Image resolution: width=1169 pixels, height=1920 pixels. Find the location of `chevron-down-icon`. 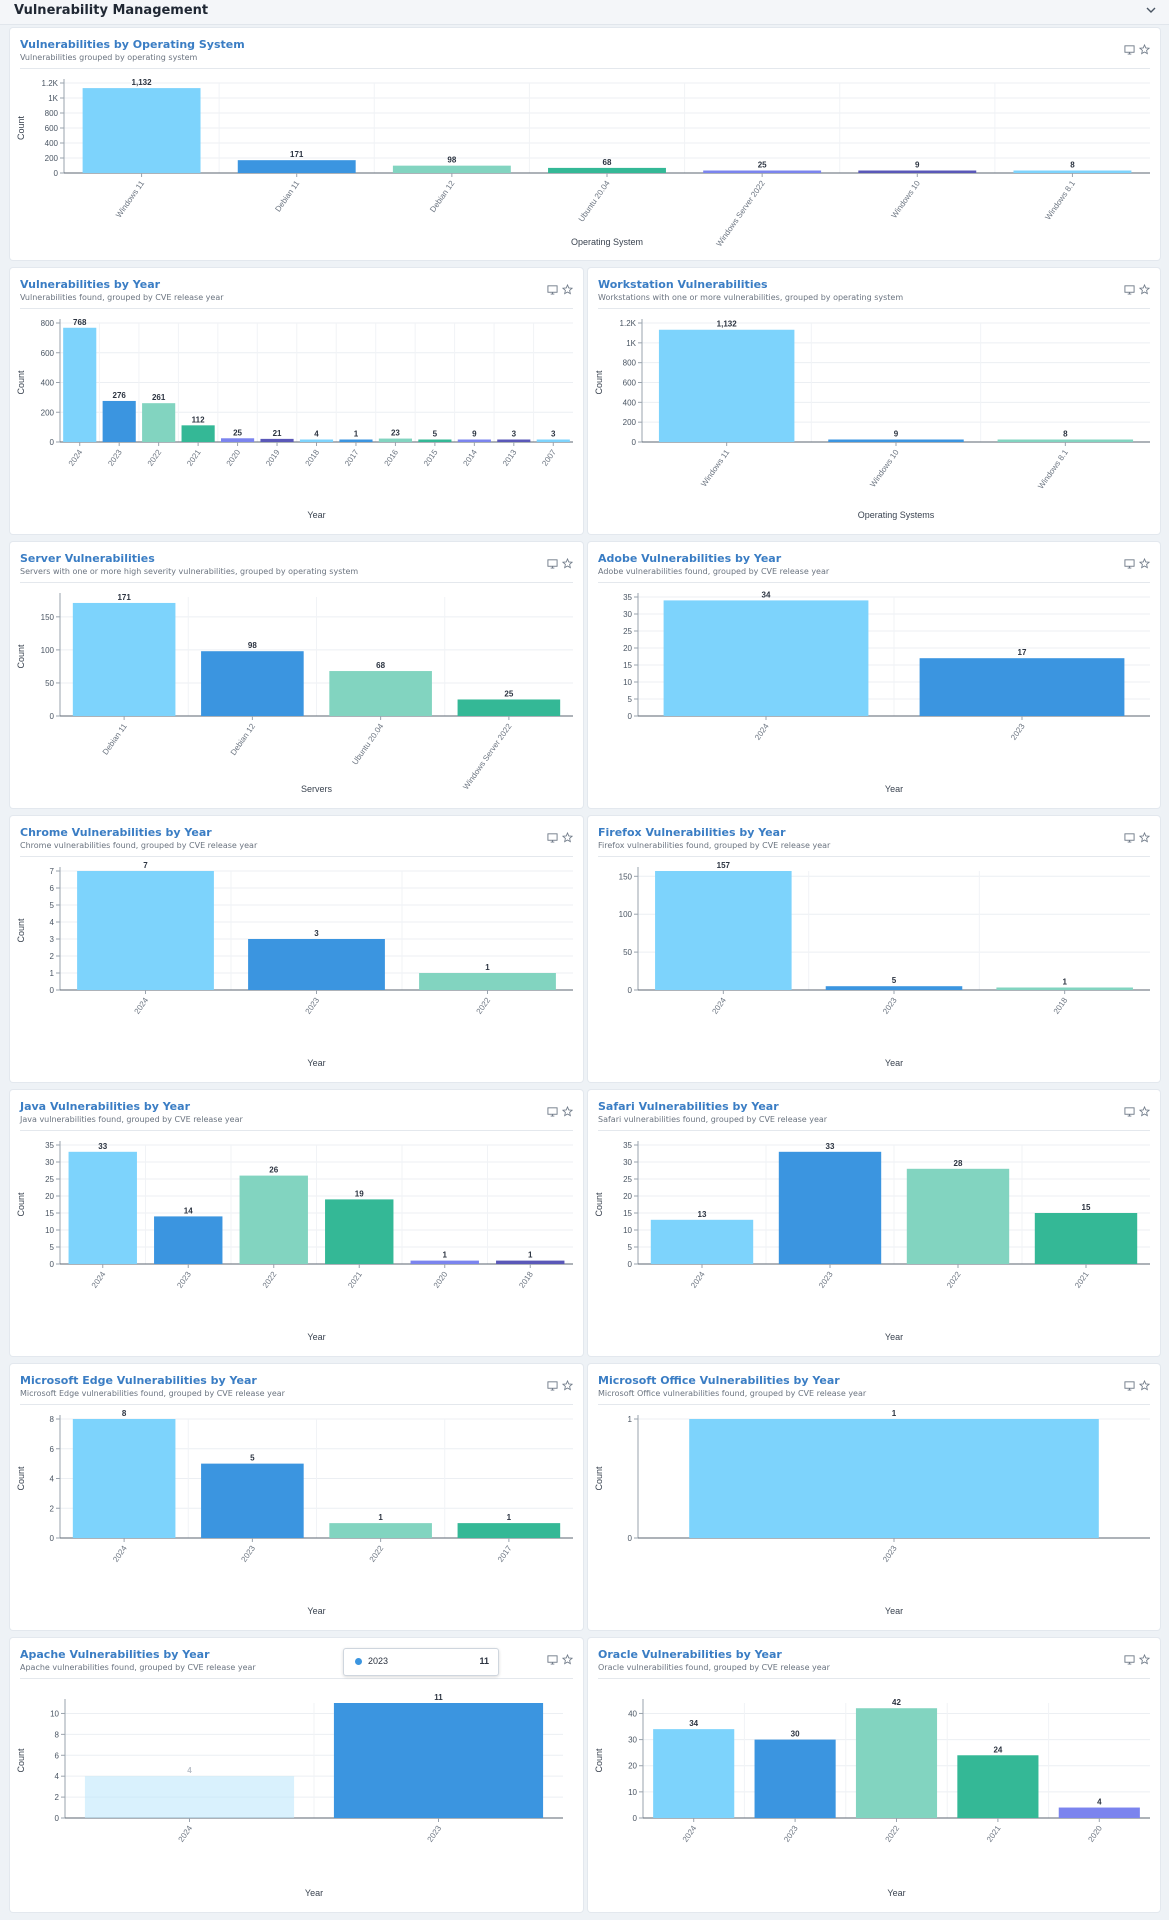

chevron-down-icon is located at coordinates (1151, 10).